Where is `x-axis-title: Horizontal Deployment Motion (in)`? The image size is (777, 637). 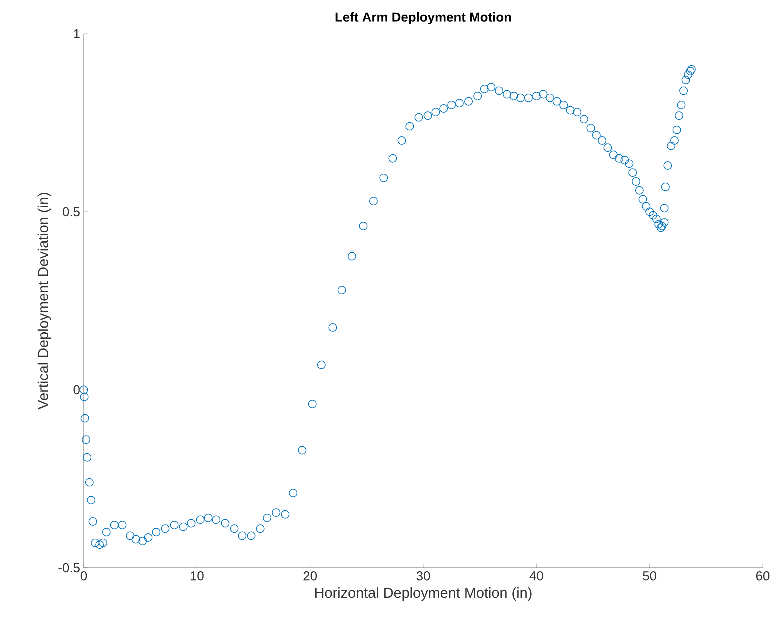
x-axis-title: Horizontal Deployment Motion (in) is located at coordinates (424, 594).